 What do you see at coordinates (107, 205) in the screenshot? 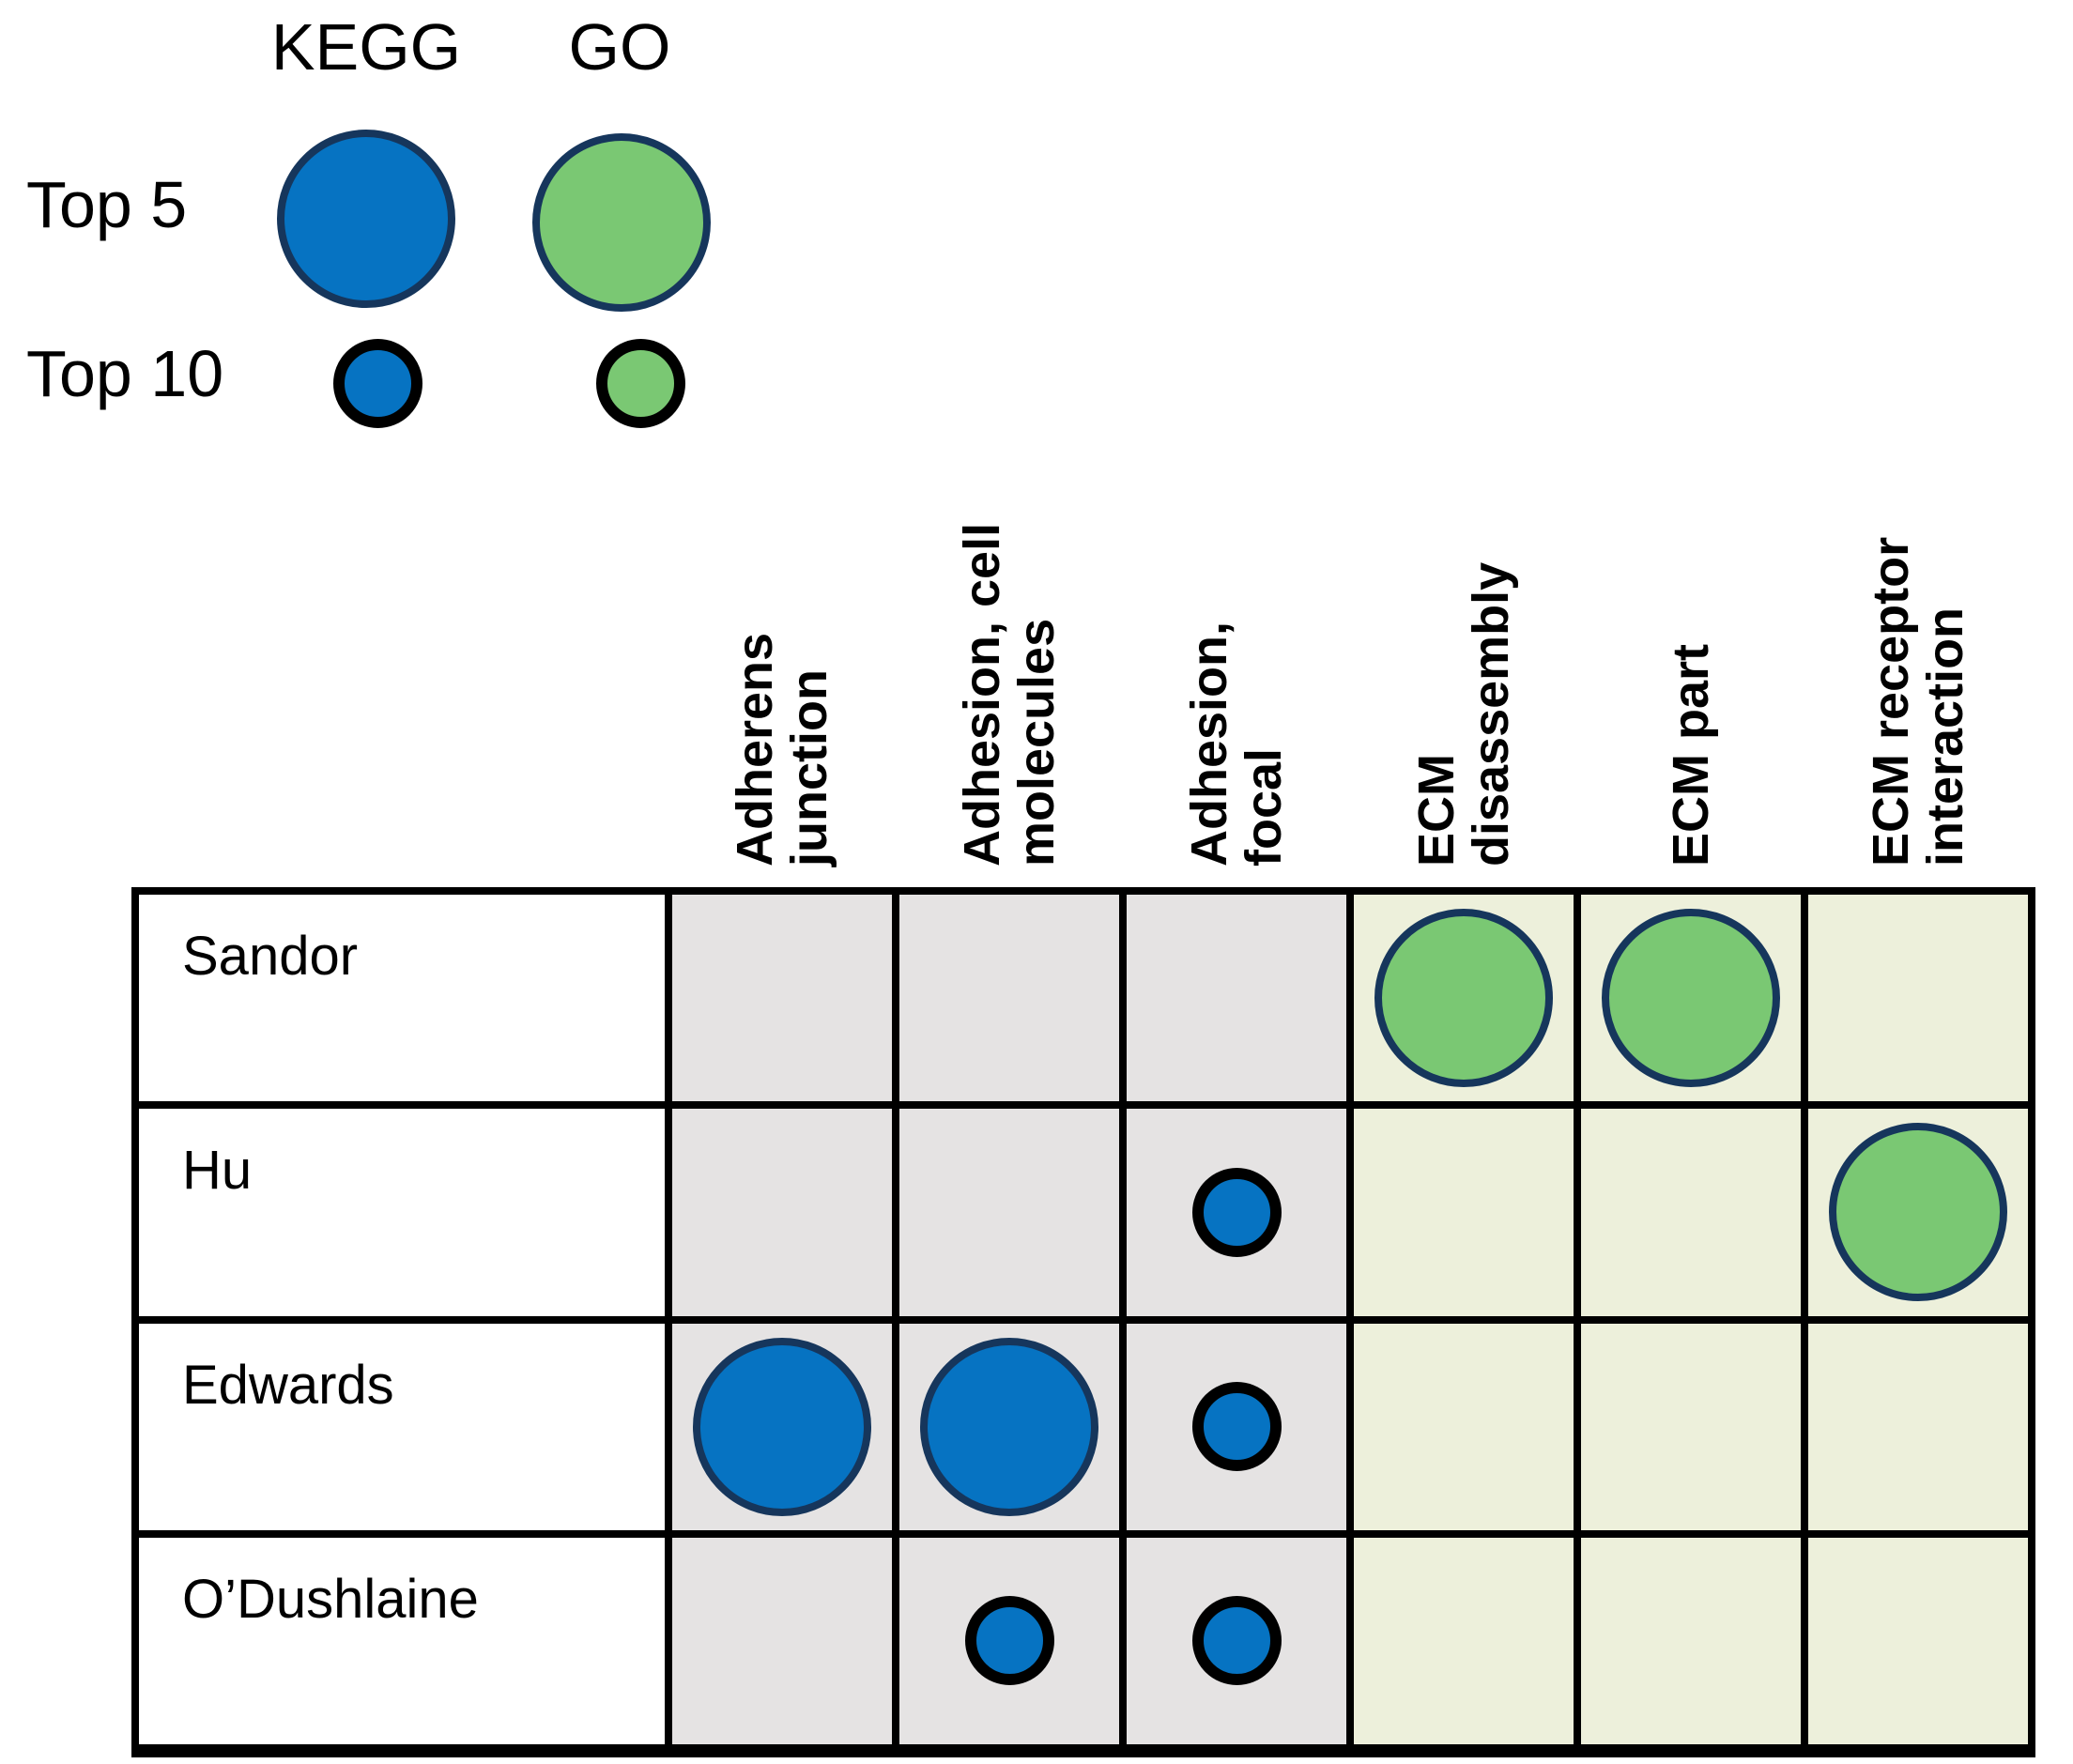
I see `legend-top5-label: Top 5` at bounding box center [107, 205].